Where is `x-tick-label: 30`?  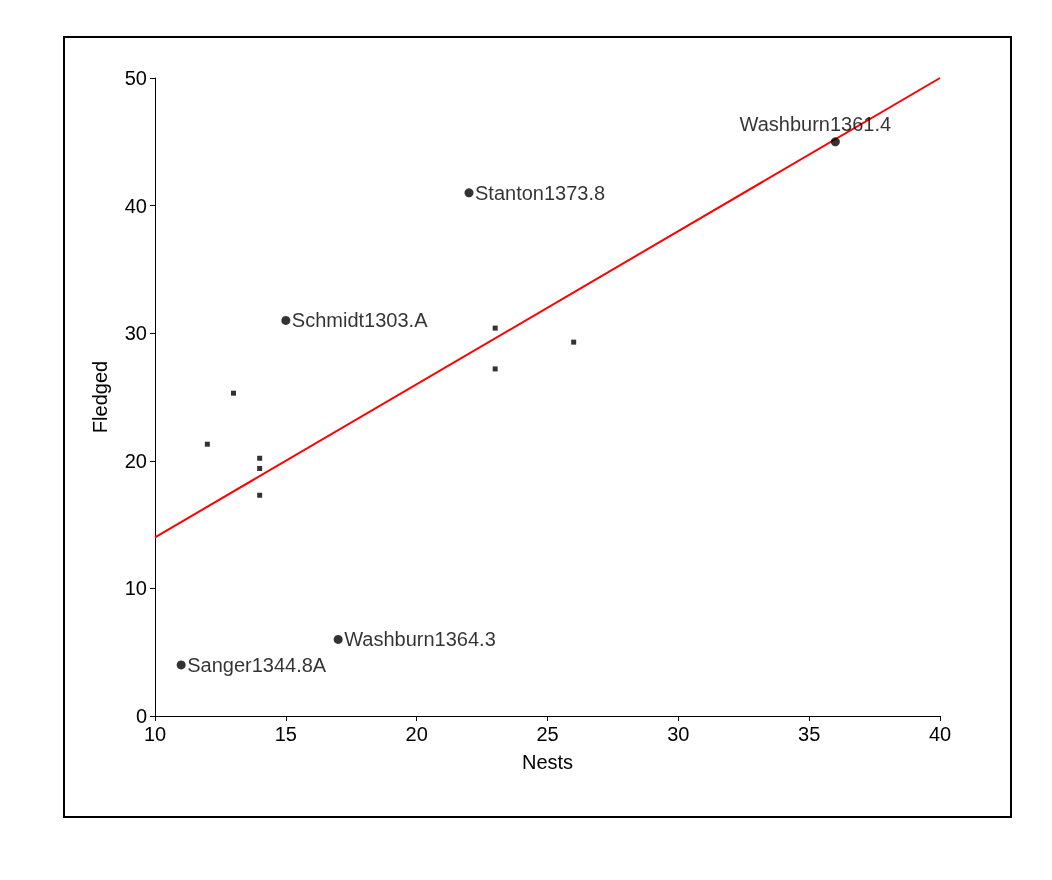 x-tick-label: 30 is located at coordinates (678, 734).